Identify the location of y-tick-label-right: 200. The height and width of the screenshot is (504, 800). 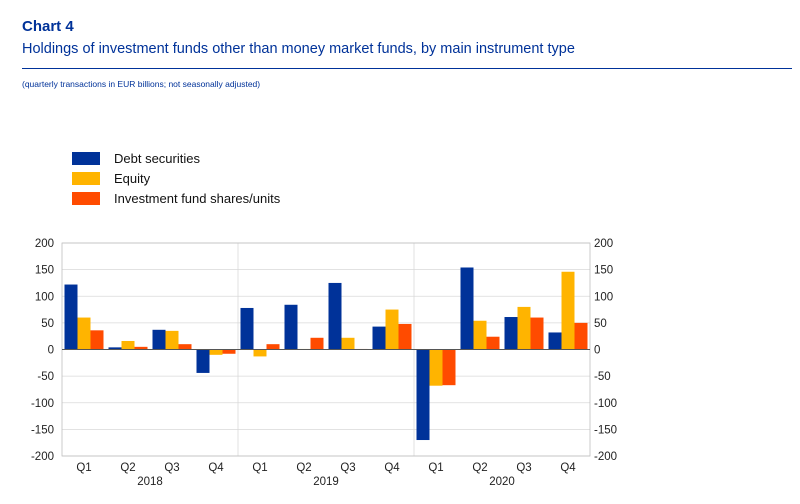
(603, 244).